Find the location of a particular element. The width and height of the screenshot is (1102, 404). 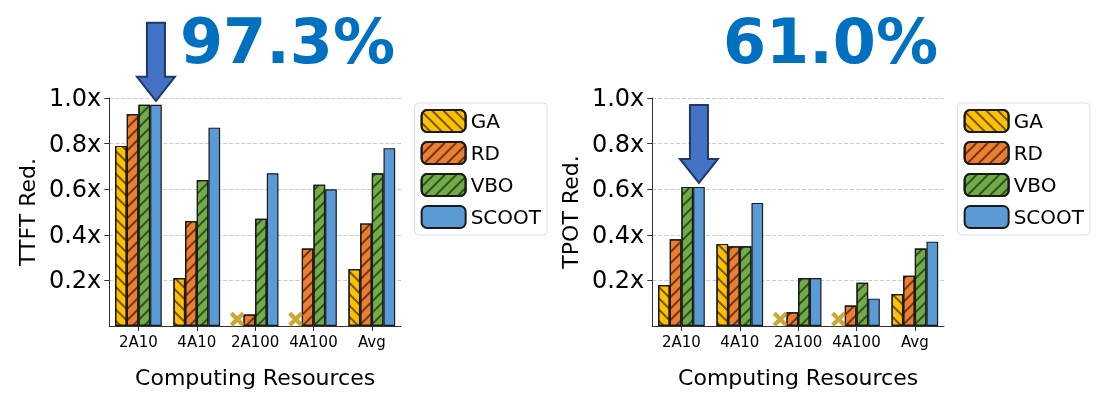

y-axis-title: TPOT Red. is located at coordinates (570, 212).